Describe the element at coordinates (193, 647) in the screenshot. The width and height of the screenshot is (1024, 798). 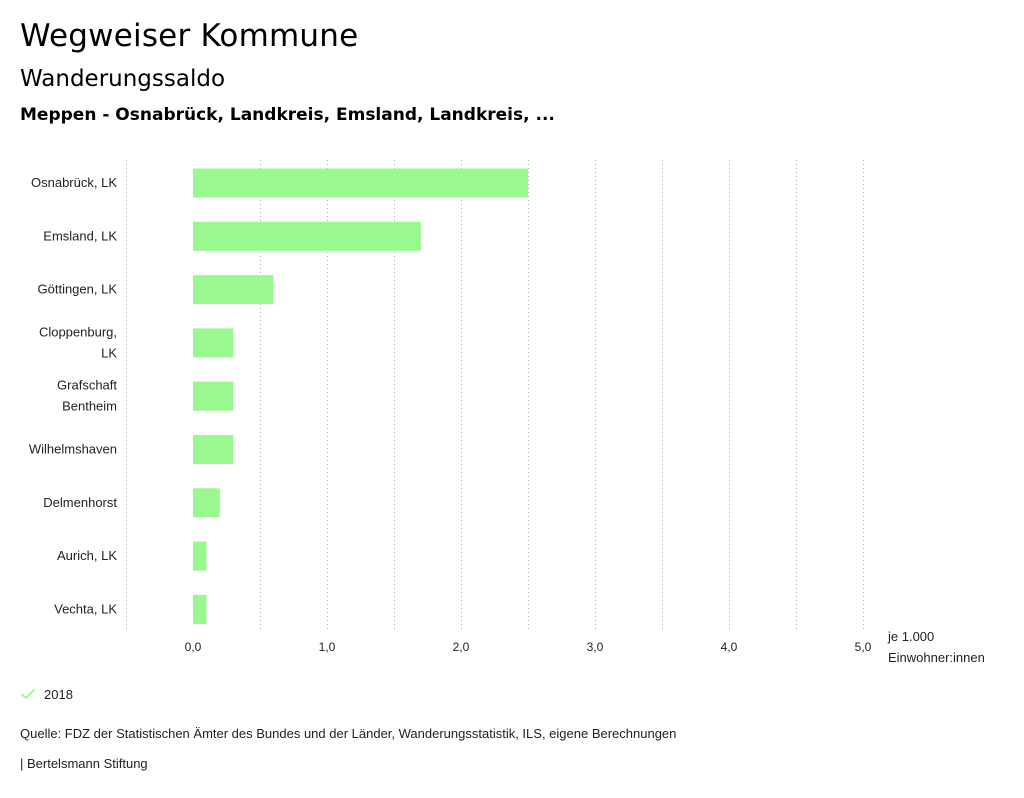
I see `tick-label: 0,0` at that location.